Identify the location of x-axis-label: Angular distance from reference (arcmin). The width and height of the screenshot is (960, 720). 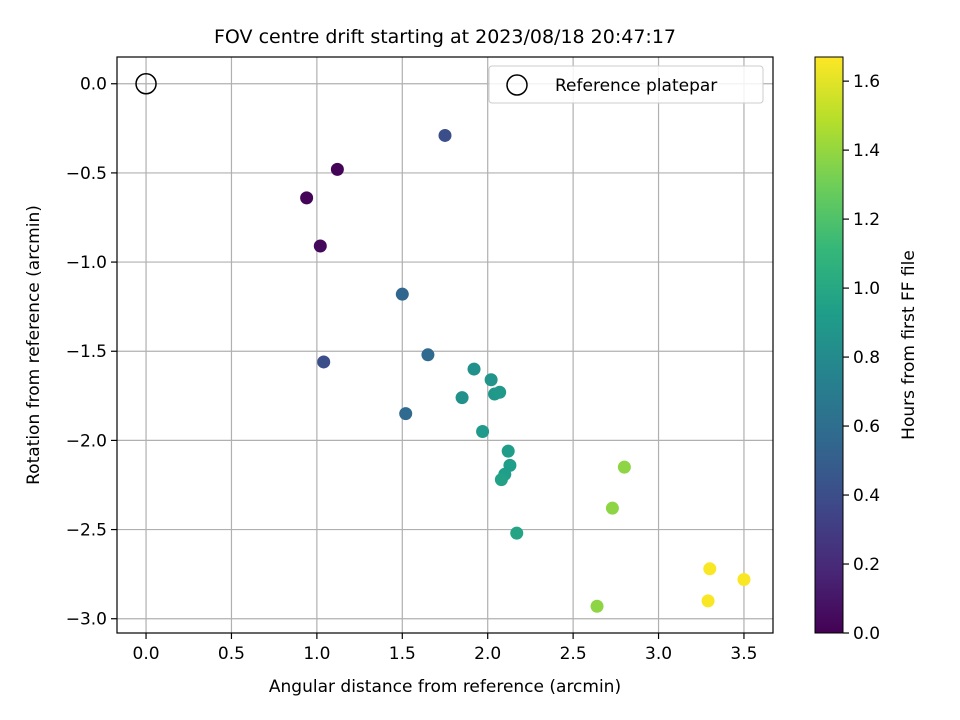
(445, 687).